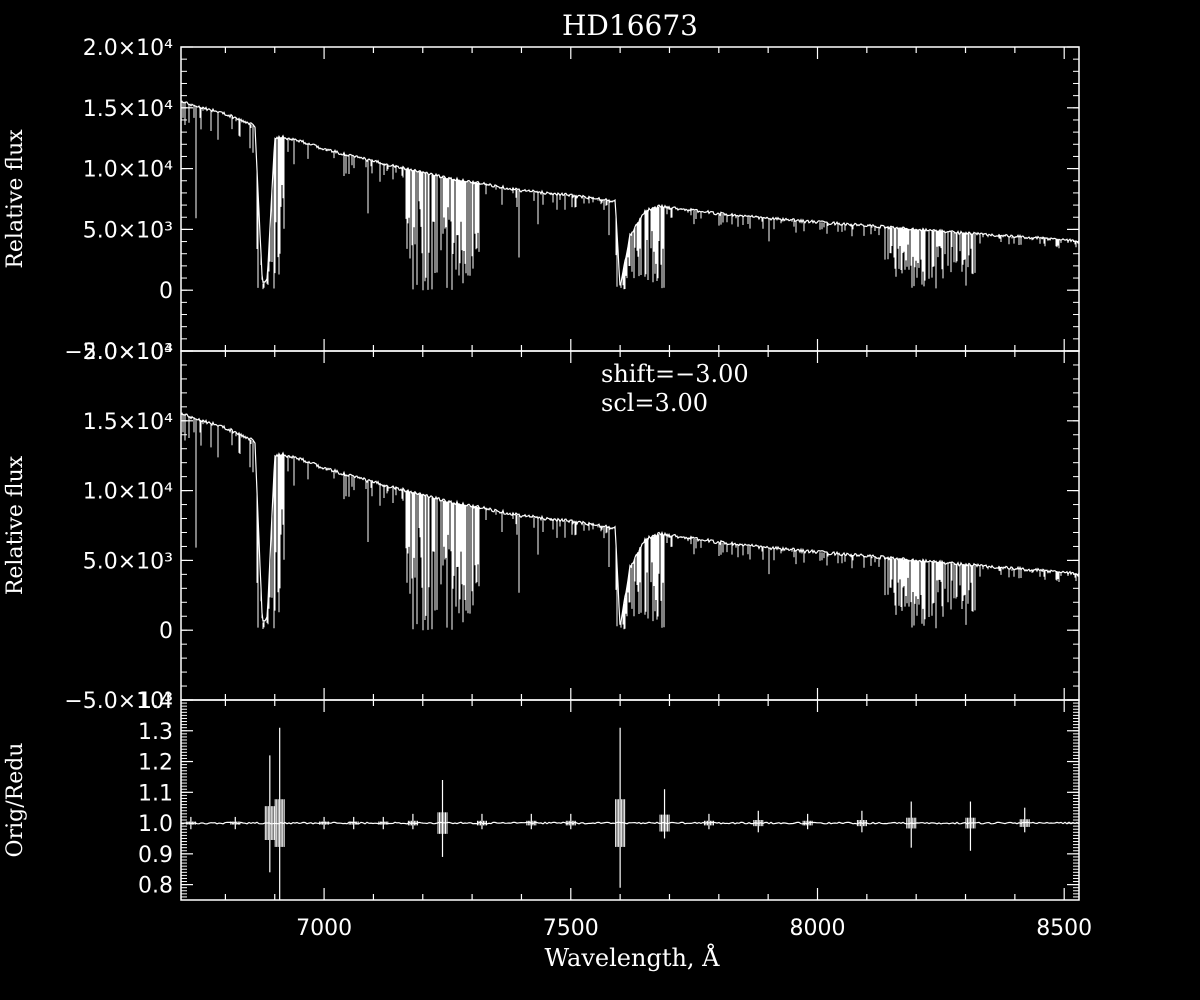  I want to click on shift-annotation: shift=−3.00, so click(675, 374).